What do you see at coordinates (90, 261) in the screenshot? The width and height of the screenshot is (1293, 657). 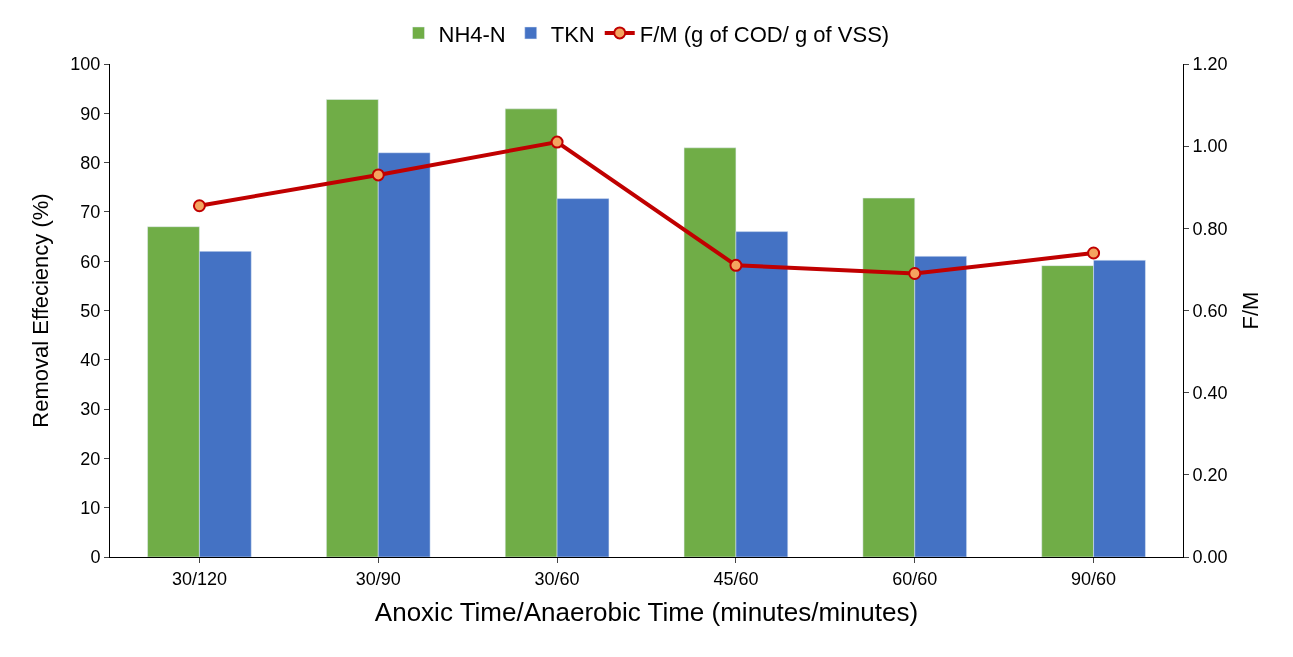 I see `y-tick-label: 60` at bounding box center [90, 261].